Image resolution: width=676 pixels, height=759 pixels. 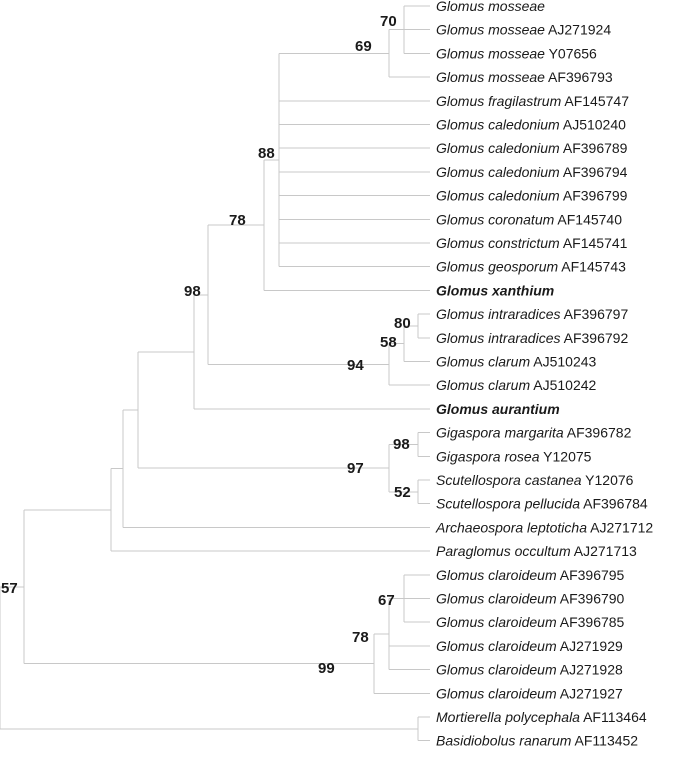 I want to click on taxon-species-name: Paraglomus occultum, so click(x=503, y=551).